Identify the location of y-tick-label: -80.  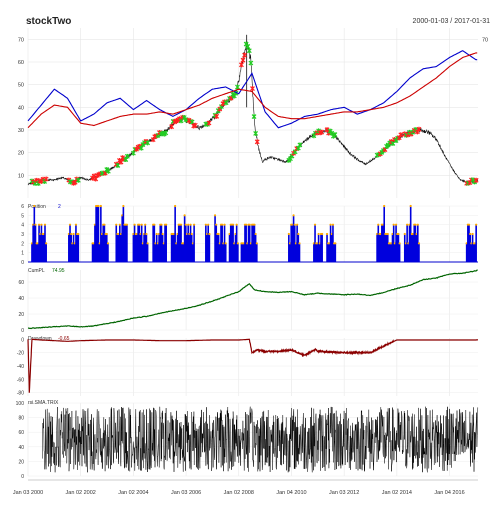
(20, 394).